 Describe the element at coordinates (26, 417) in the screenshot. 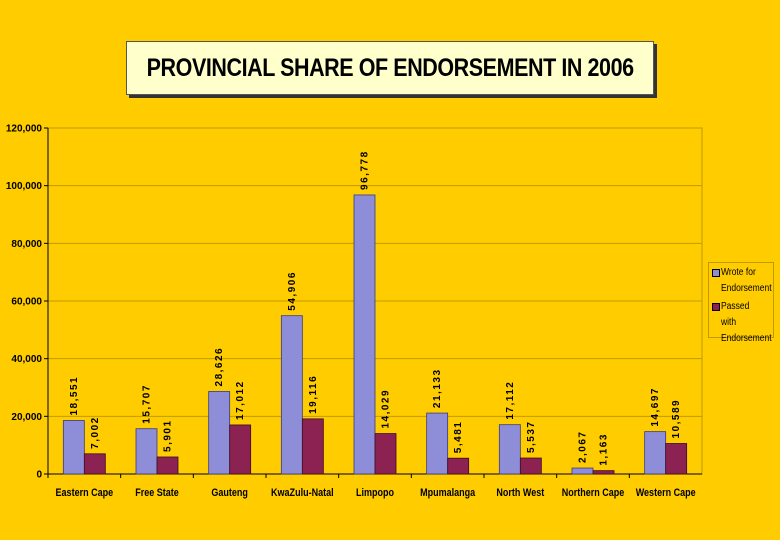

I see `y-tick-label: 20,000` at that location.